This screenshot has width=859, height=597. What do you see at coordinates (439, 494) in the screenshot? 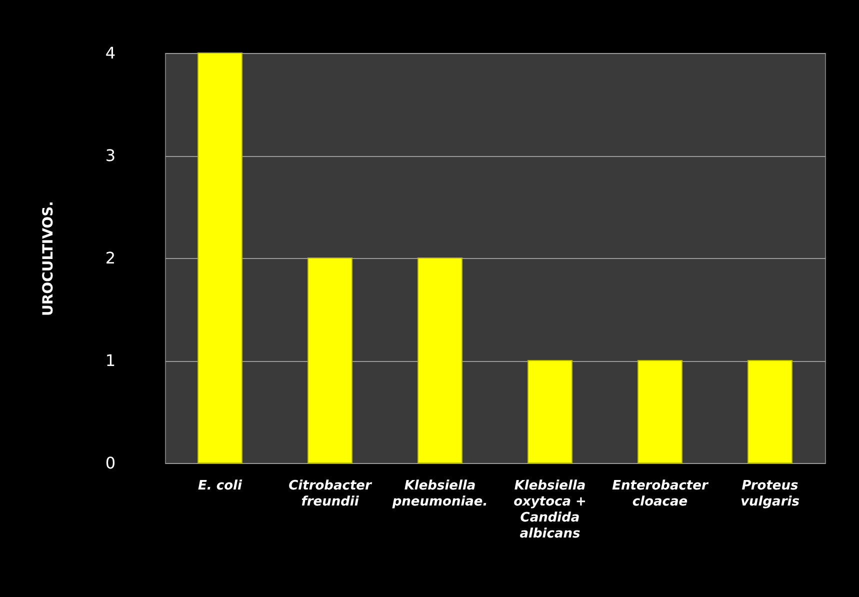
I see `x-tick-label: Klebsiella pneumoniae.` at bounding box center [439, 494].